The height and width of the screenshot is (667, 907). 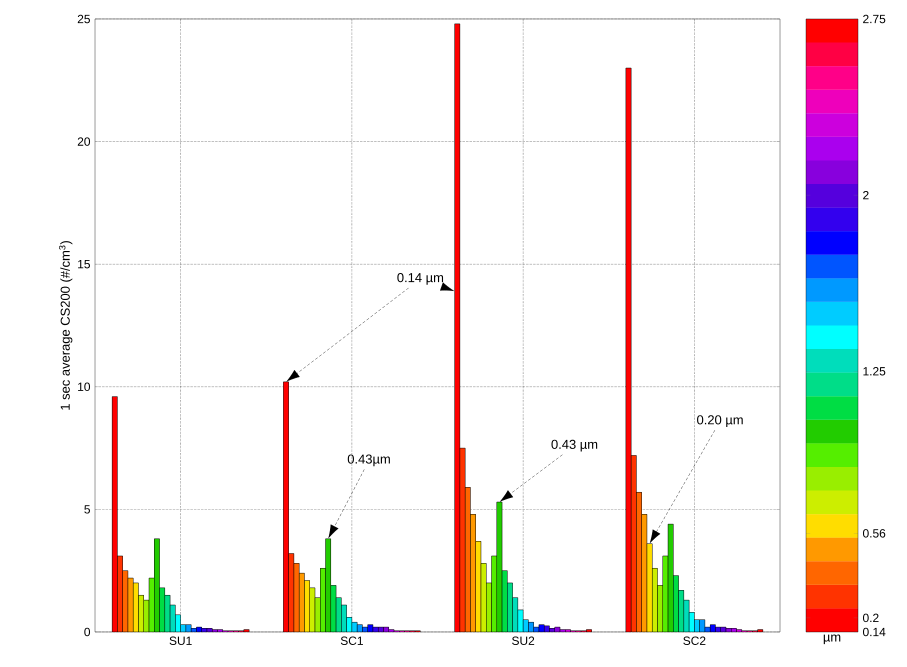 What do you see at coordinates (181, 640) in the screenshot?
I see `x-tick-label: SU1` at bounding box center [181, 640].